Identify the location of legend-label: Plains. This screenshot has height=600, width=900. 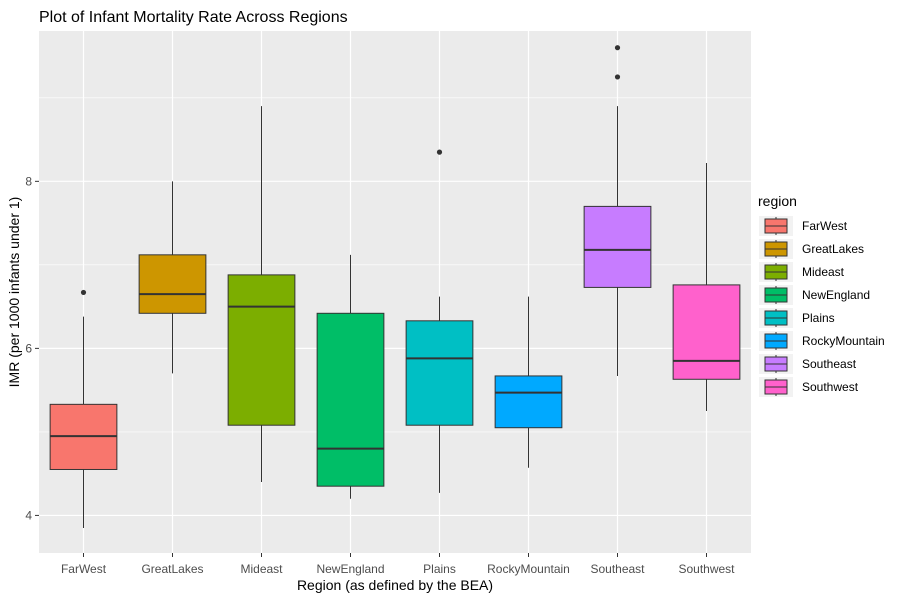
(818, 318).